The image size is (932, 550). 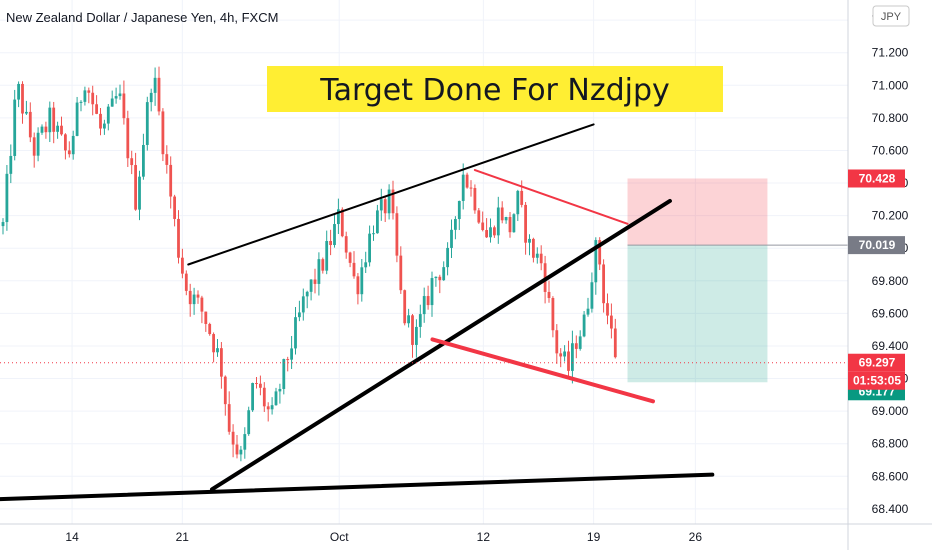 What do you see at coordinates (890, 150) in the screenshot?
I see `y-tick-label: 70.600` at bounding box center [890, 150].